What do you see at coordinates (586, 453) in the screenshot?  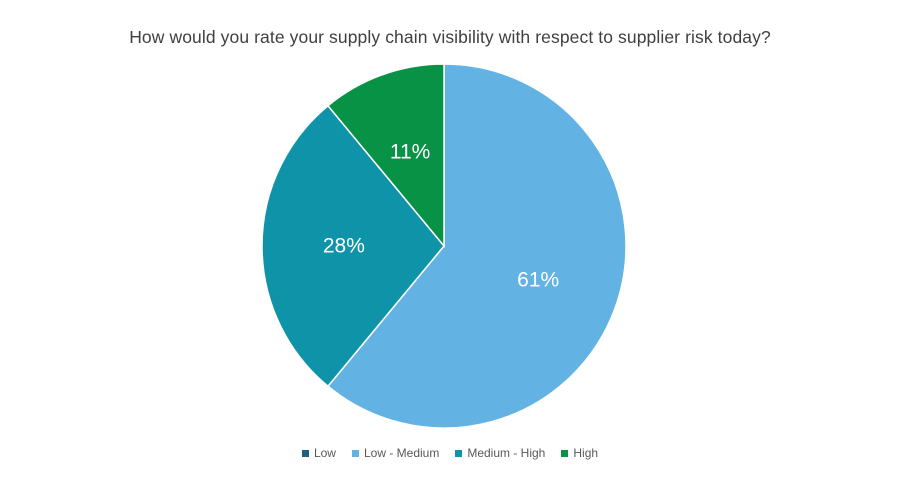 I see `legend-label: High` at bounding box center [586, 453].